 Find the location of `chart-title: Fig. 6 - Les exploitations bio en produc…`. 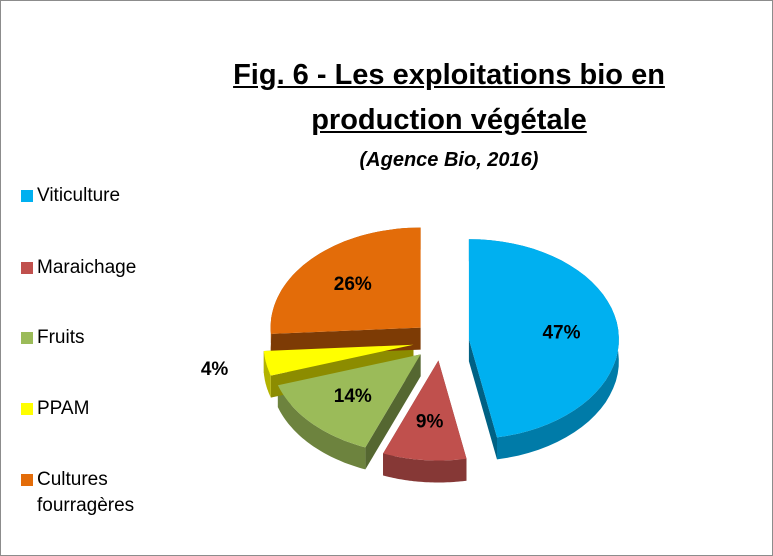

chart-title: Fig. 6 - Les exploitations bio en produc… is located at coordinates (449, 97).